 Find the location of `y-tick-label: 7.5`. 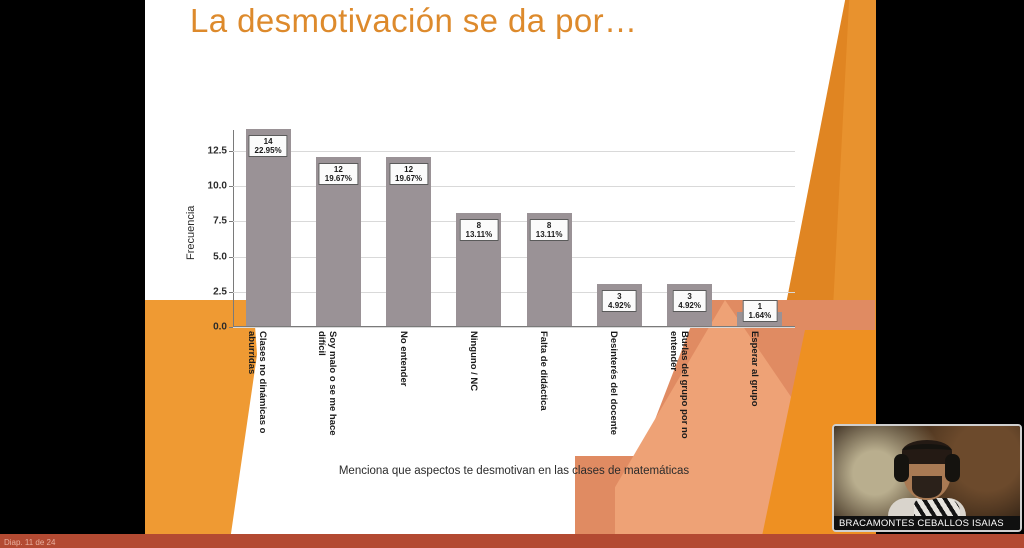

y-tick-label: 7.5 is located at coordinates (220, 221).